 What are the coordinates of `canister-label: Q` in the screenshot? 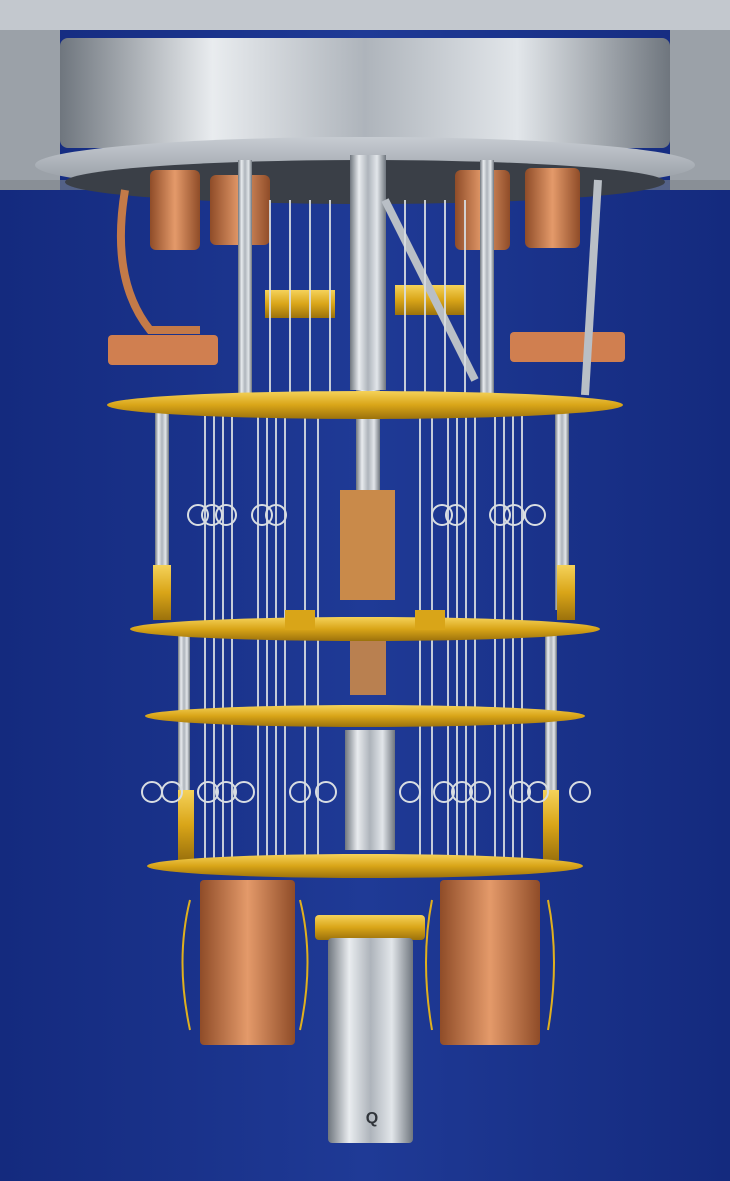 It's located at (372, 1118).